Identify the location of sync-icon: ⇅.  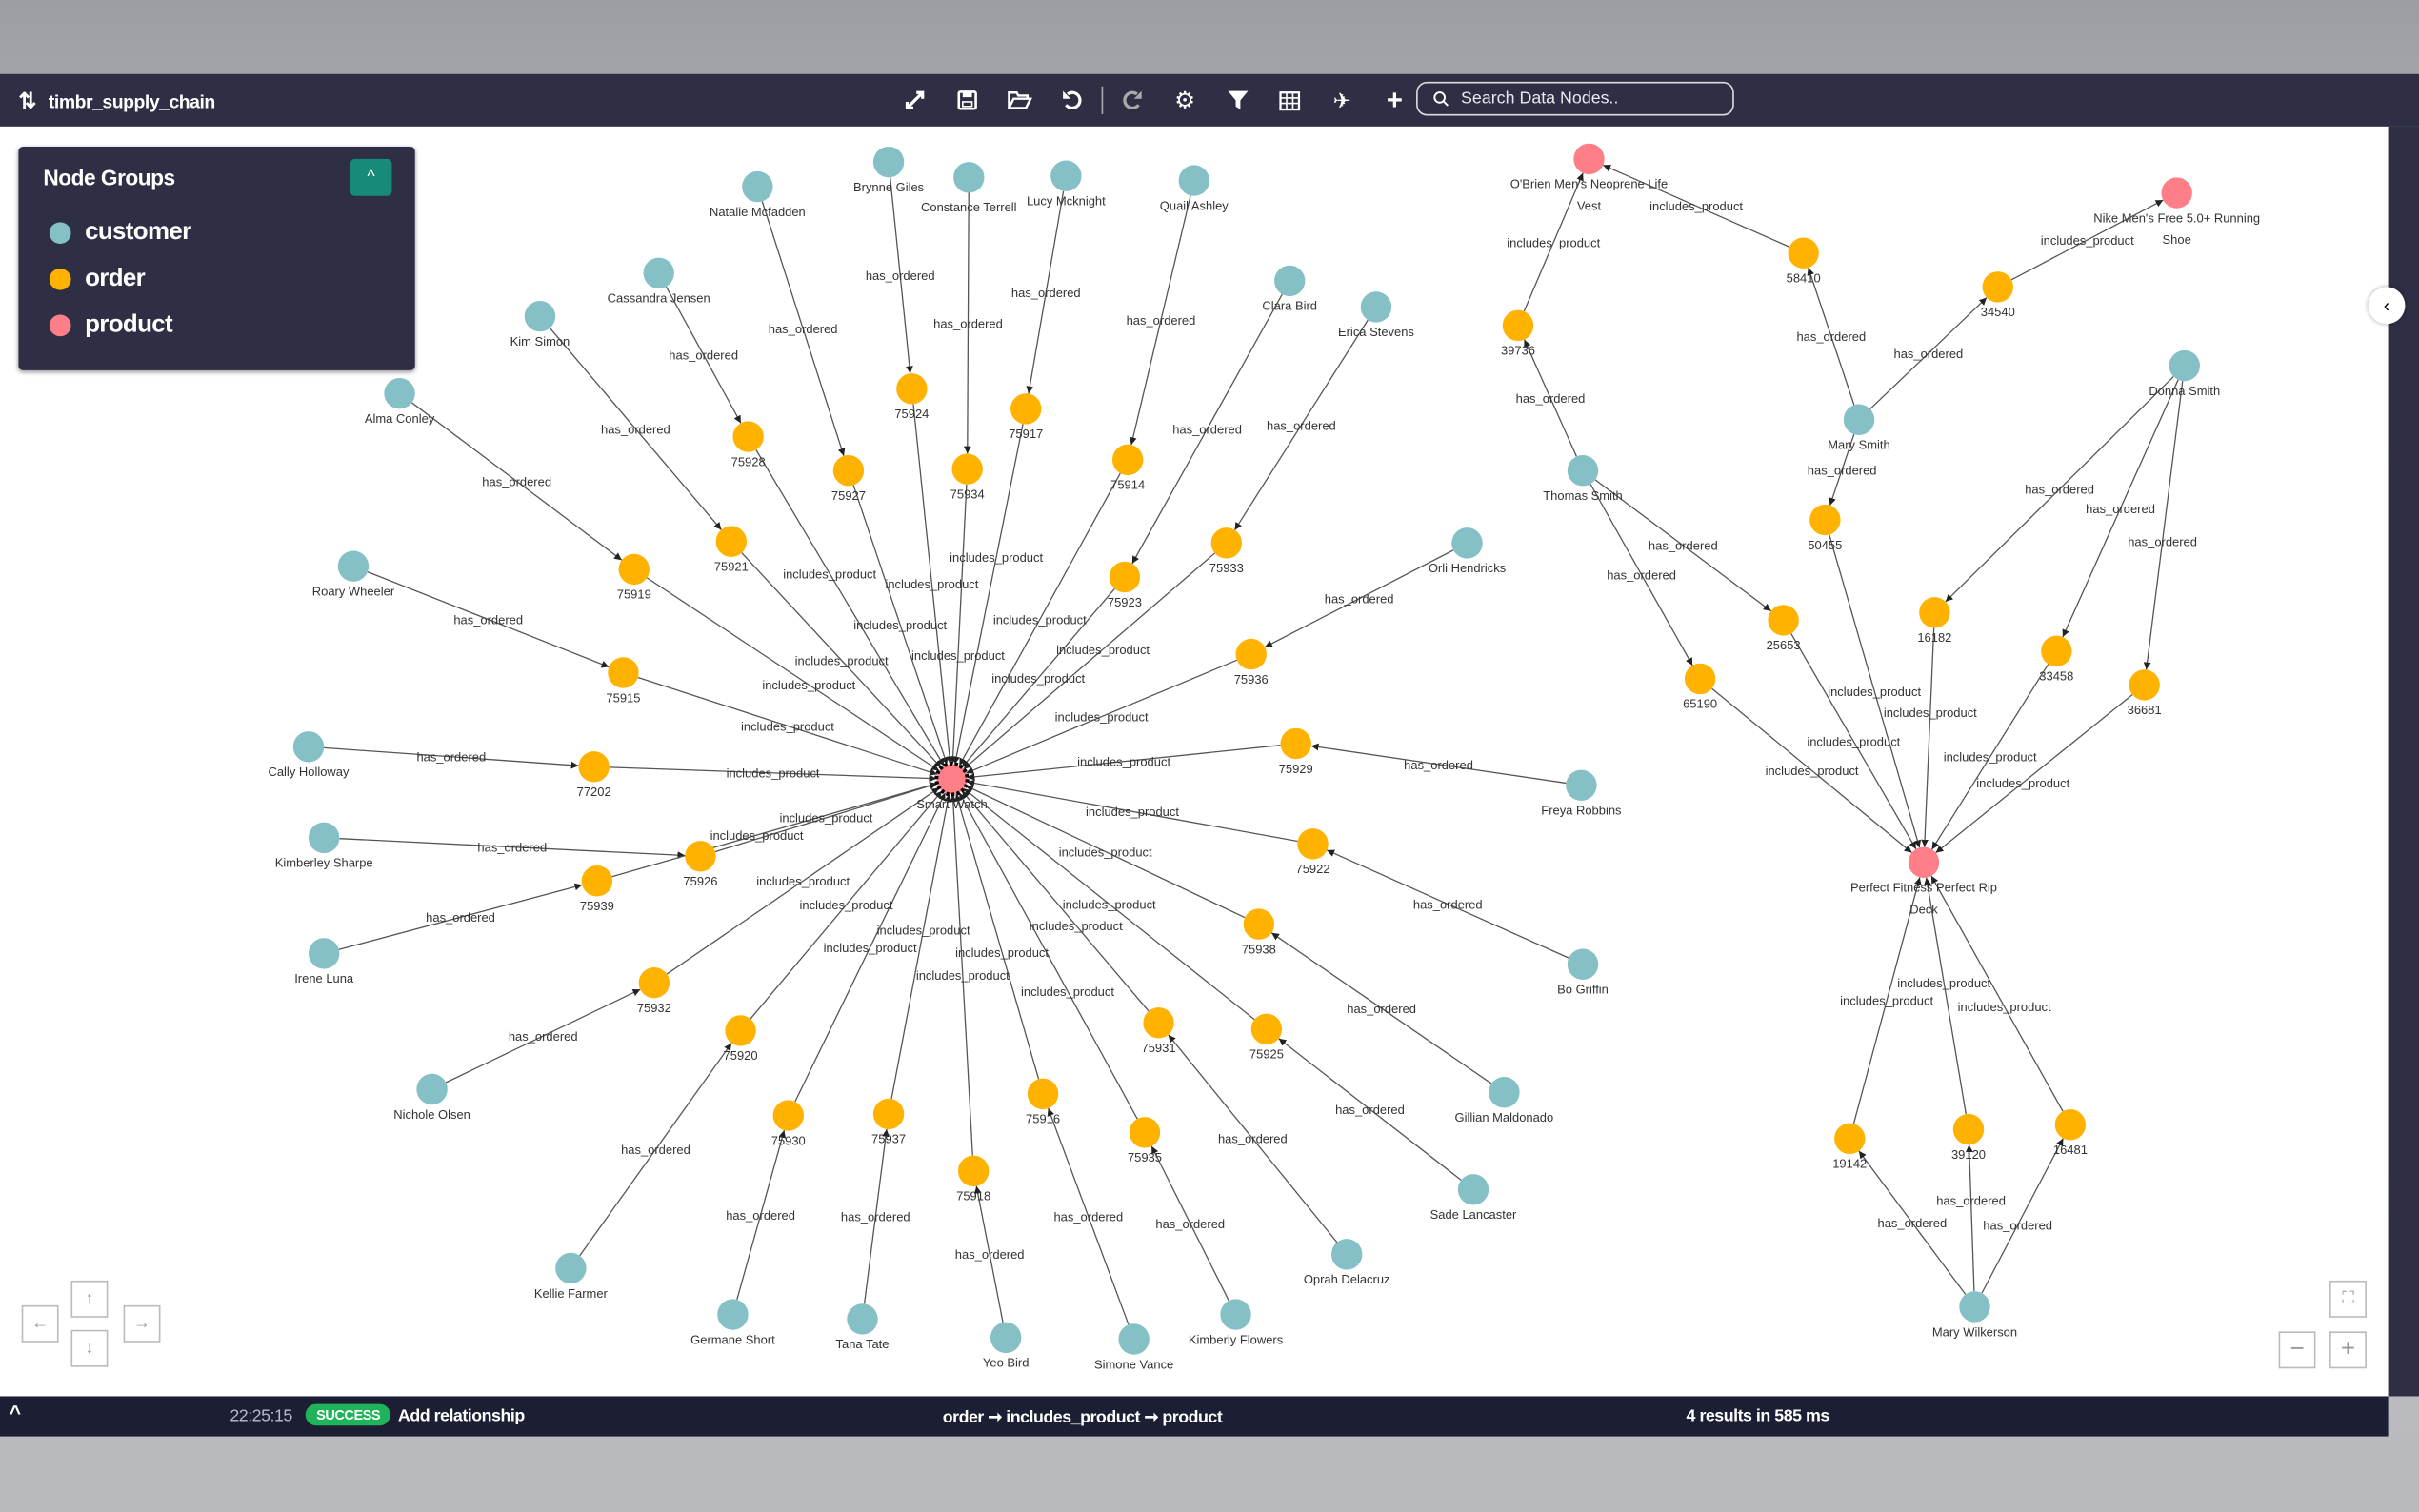
(27, 100).